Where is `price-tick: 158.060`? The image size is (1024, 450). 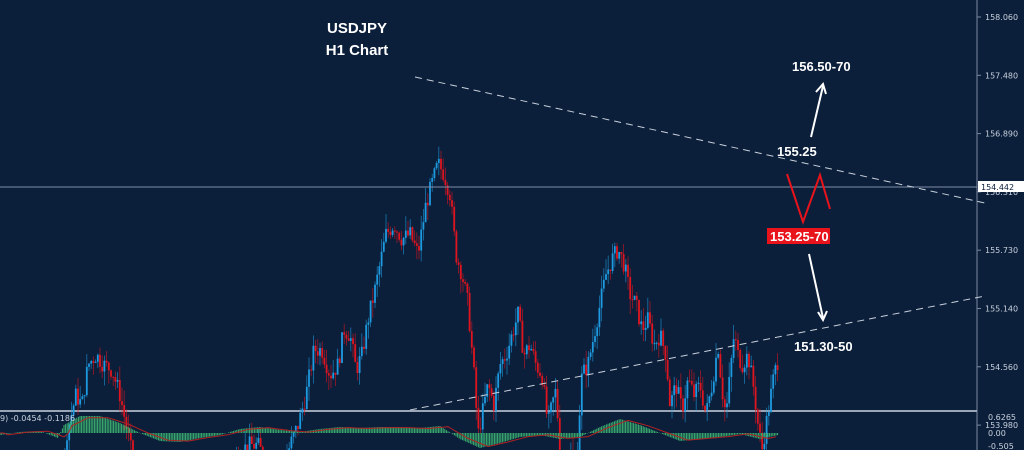
price-tick: 158.060 is located at coordinates (1001, 17).